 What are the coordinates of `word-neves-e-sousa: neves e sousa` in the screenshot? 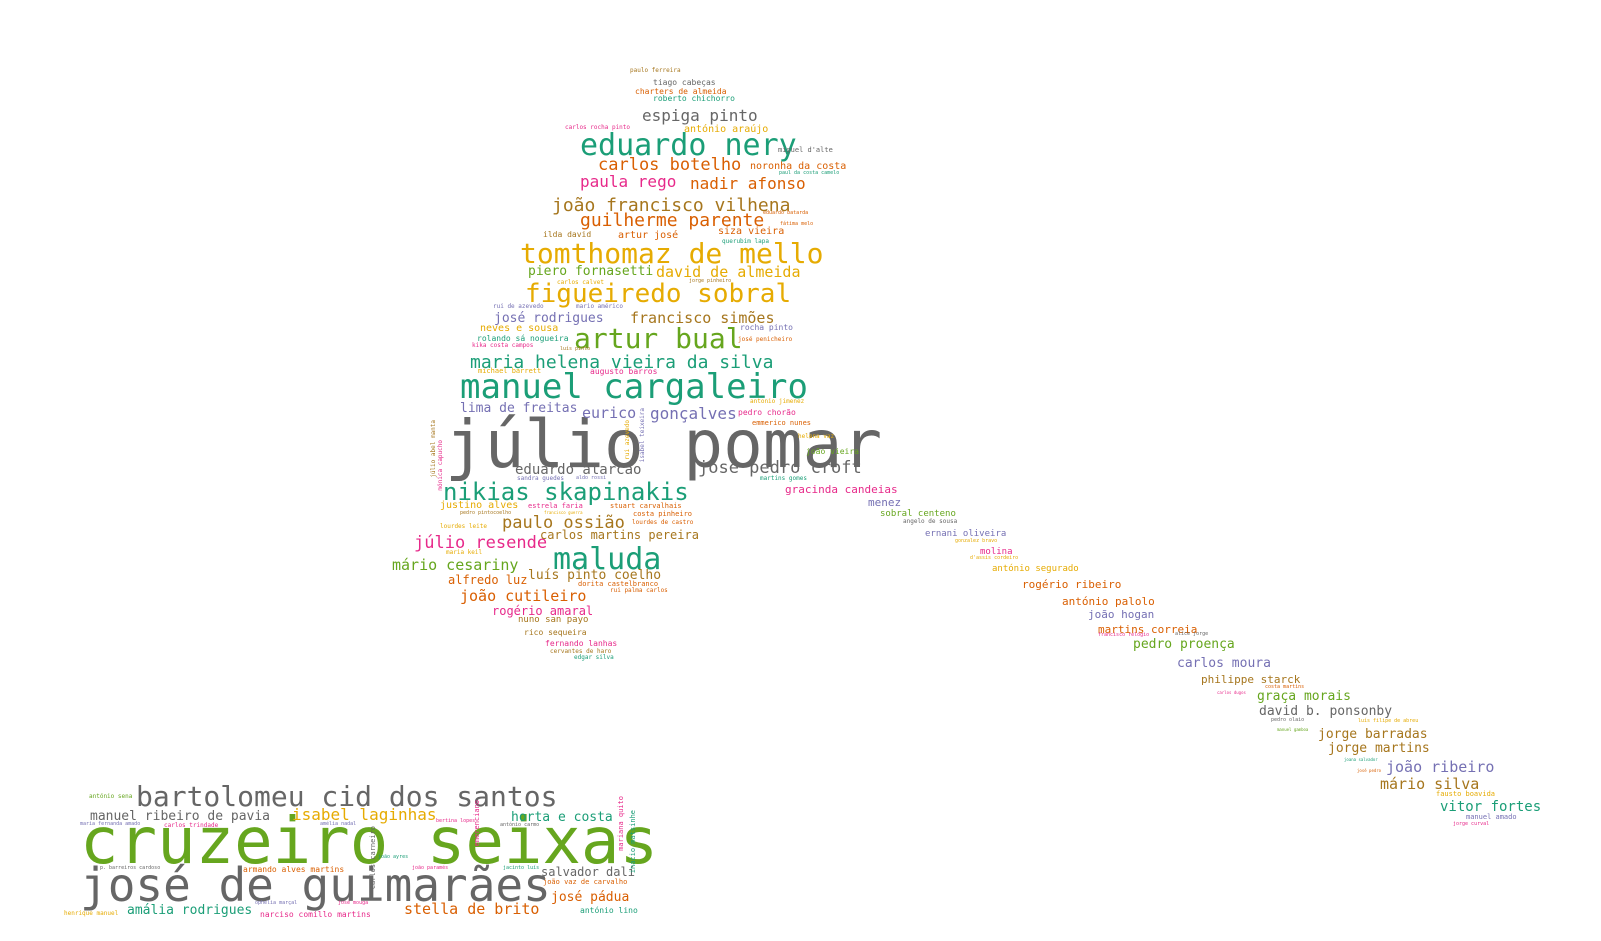 It's located at (519, 328).